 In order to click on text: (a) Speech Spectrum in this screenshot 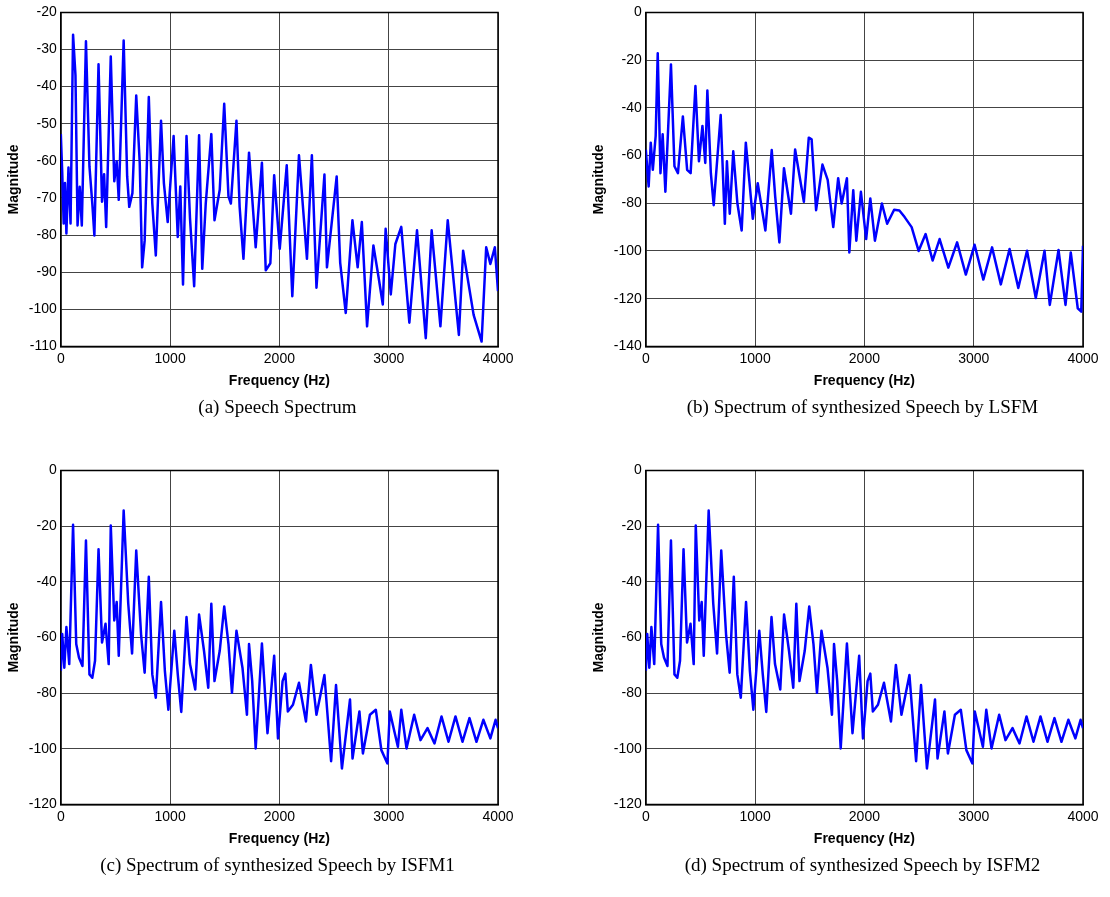, I will do `click(277, 407)`.